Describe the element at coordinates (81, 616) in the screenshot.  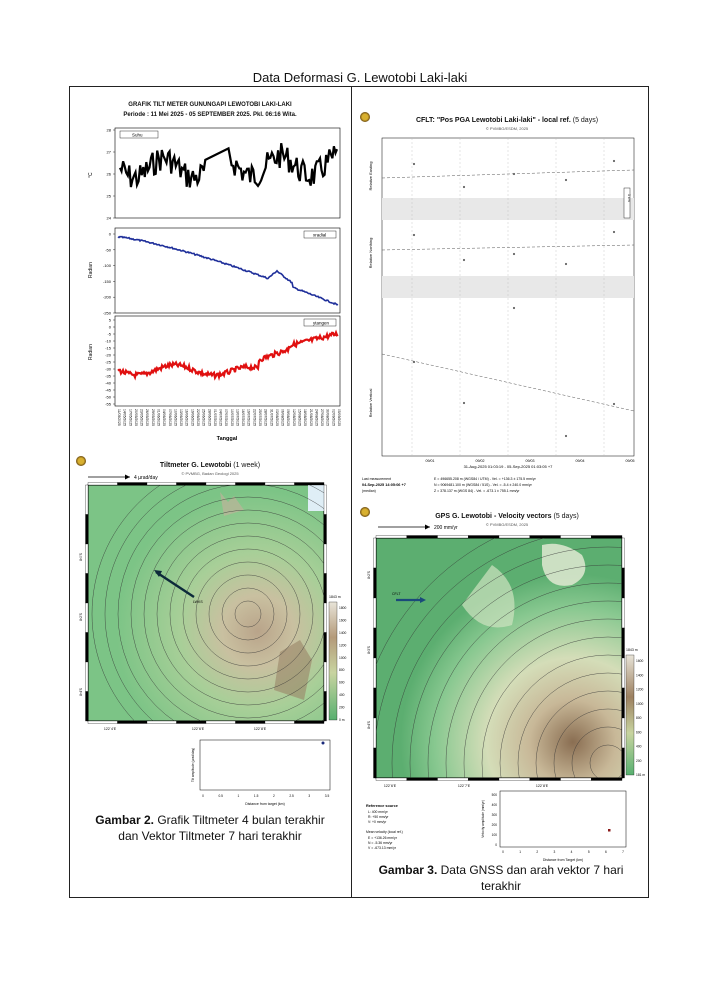
I see `lat-tick-label: 8³2'S` at that location.